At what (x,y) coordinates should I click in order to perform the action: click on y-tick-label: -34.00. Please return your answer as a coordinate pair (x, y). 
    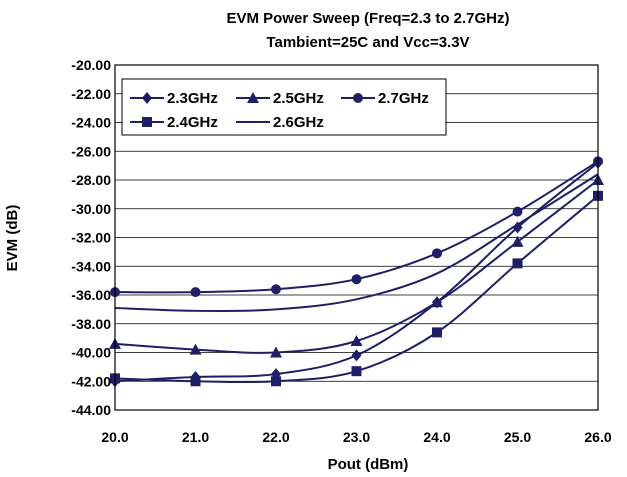
    Looking at the image, I should click on (91, 266).